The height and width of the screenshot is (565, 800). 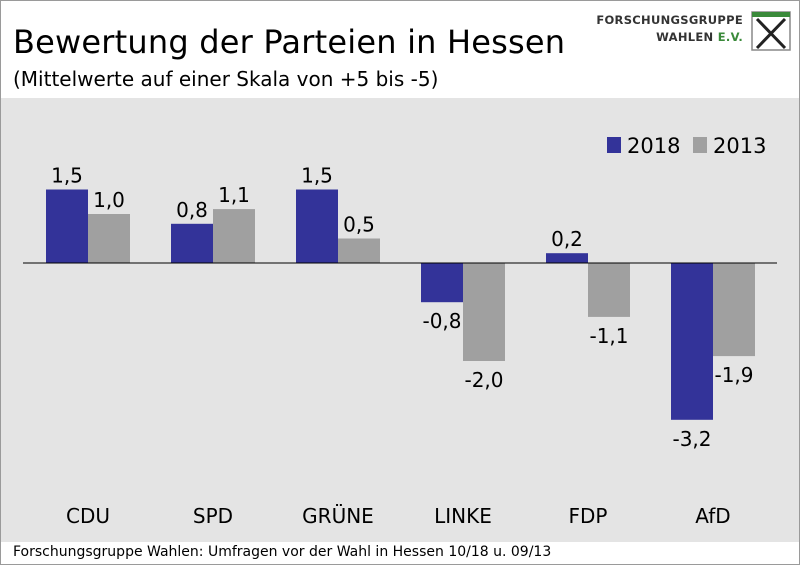 I want to click on bar-2013-afd, so click(x=734, y=310).